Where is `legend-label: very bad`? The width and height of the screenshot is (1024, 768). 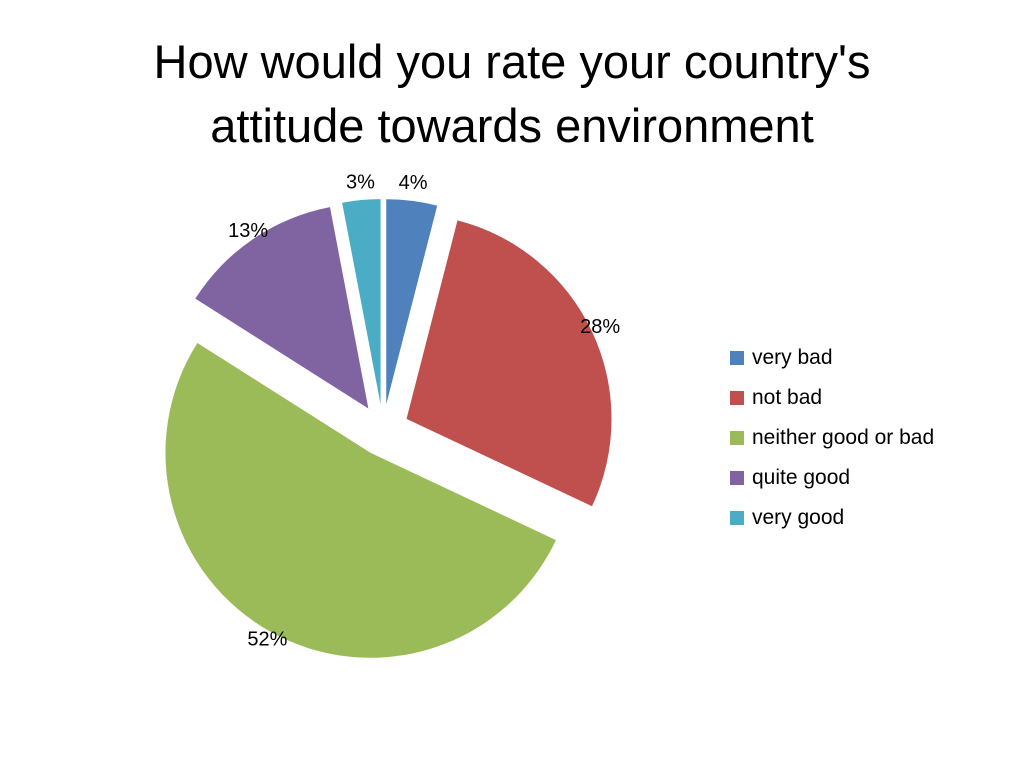
legend-label: very bad is located at coordinates (792, 357).